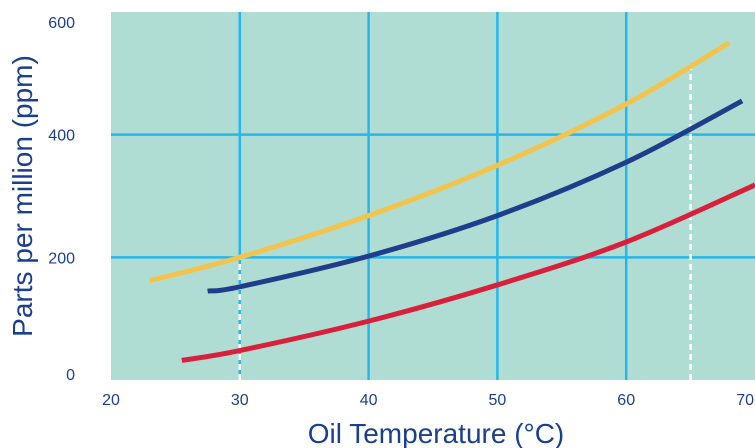 Image resolution: width=755 pixels, height=448 pixels. Describe the element at coordinates (61, 258) in the screenshot. I see `y-tick-label: 200` at that location.